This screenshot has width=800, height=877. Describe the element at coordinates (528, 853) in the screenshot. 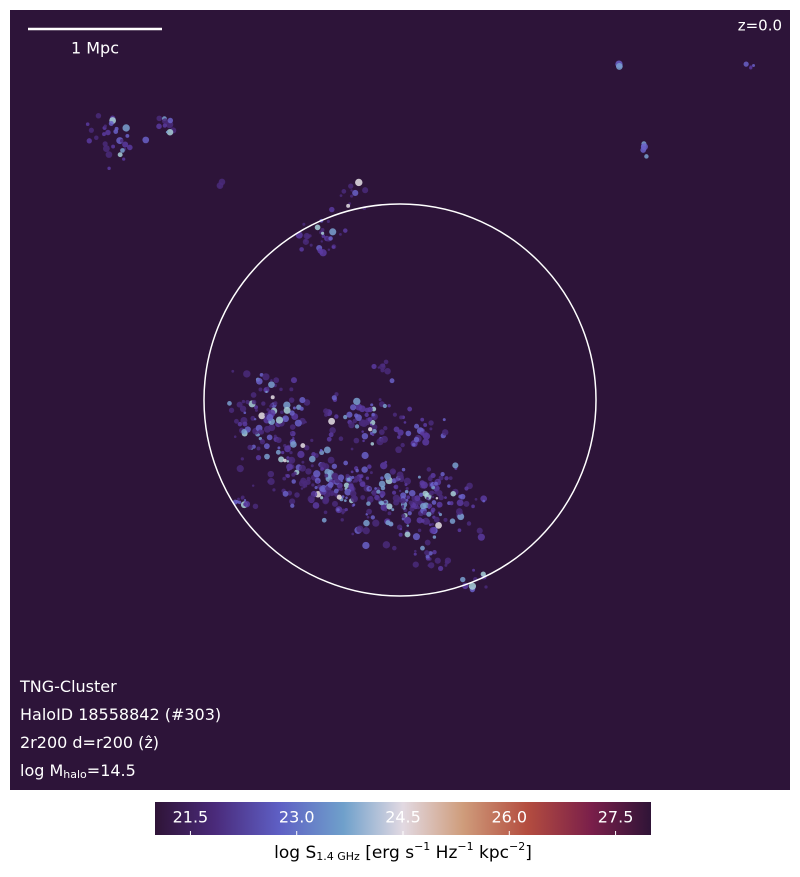

I see `colorbar-label-part: ]` at that location.